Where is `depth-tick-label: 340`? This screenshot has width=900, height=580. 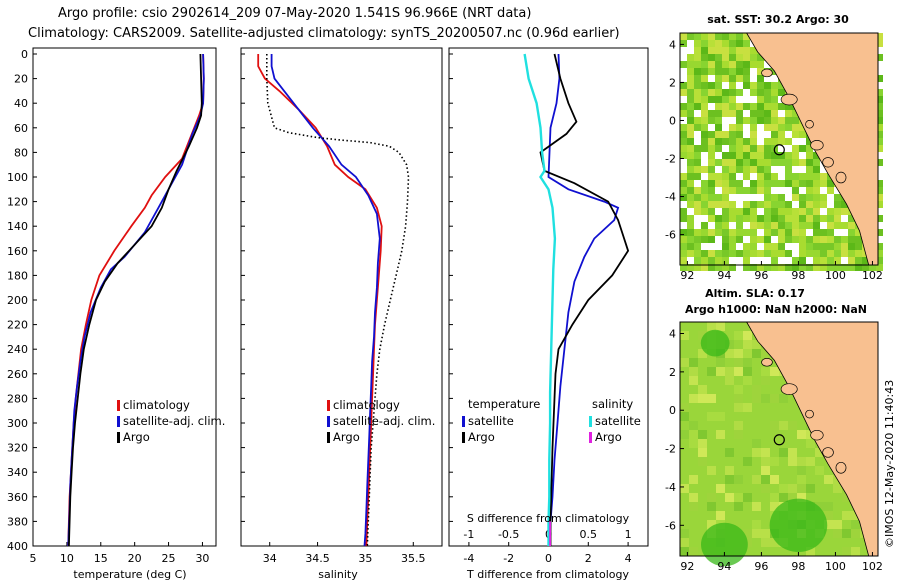
depth-tick-label: 340 is located at coordinates (17, 472).